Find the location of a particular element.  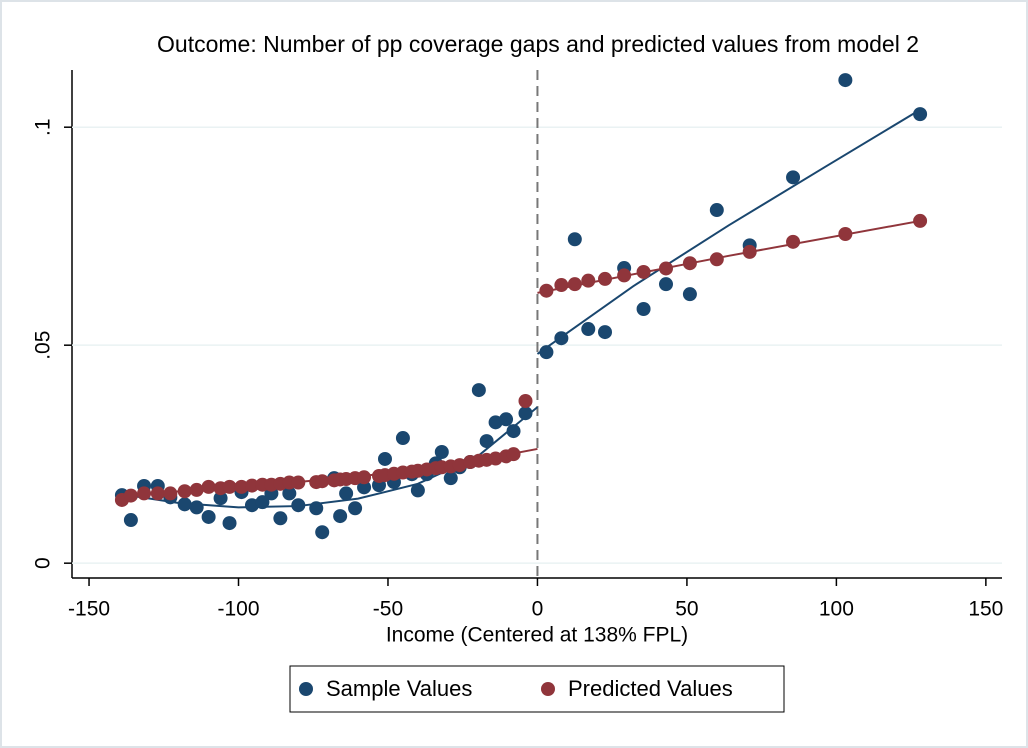

fit-line is located at coordinates (728, 231).